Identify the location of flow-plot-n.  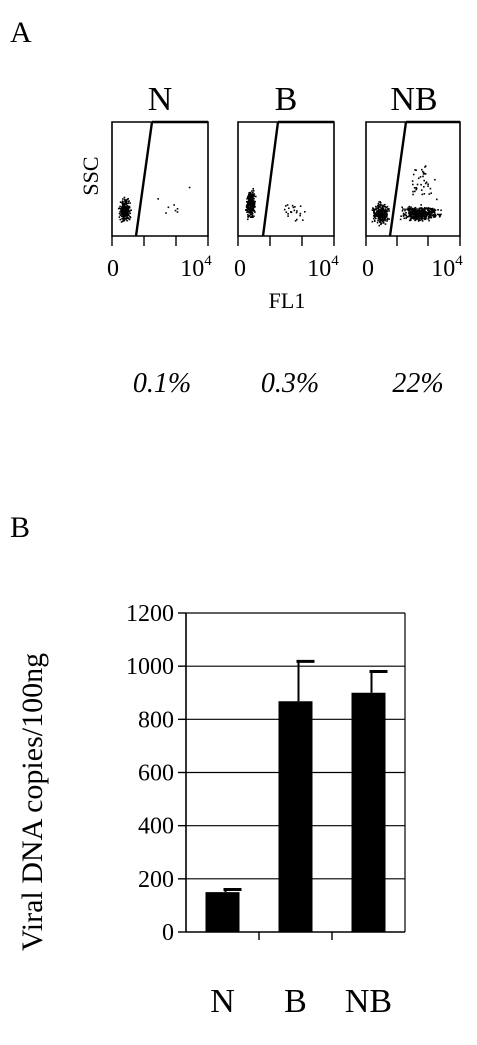
(160, 183).